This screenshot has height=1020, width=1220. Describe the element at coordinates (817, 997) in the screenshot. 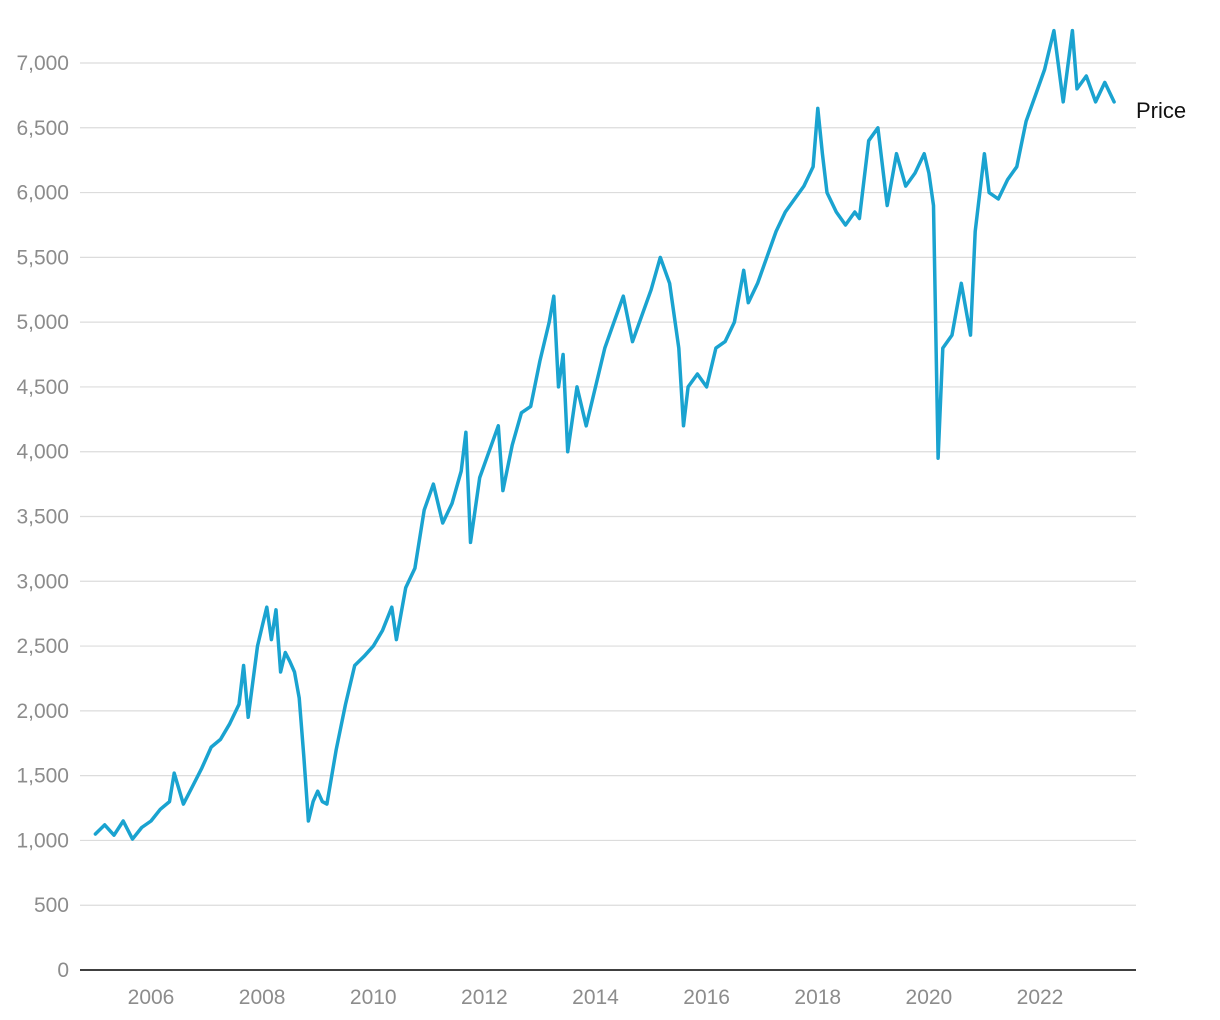

I see `x-tick-label: 2018` at that location.